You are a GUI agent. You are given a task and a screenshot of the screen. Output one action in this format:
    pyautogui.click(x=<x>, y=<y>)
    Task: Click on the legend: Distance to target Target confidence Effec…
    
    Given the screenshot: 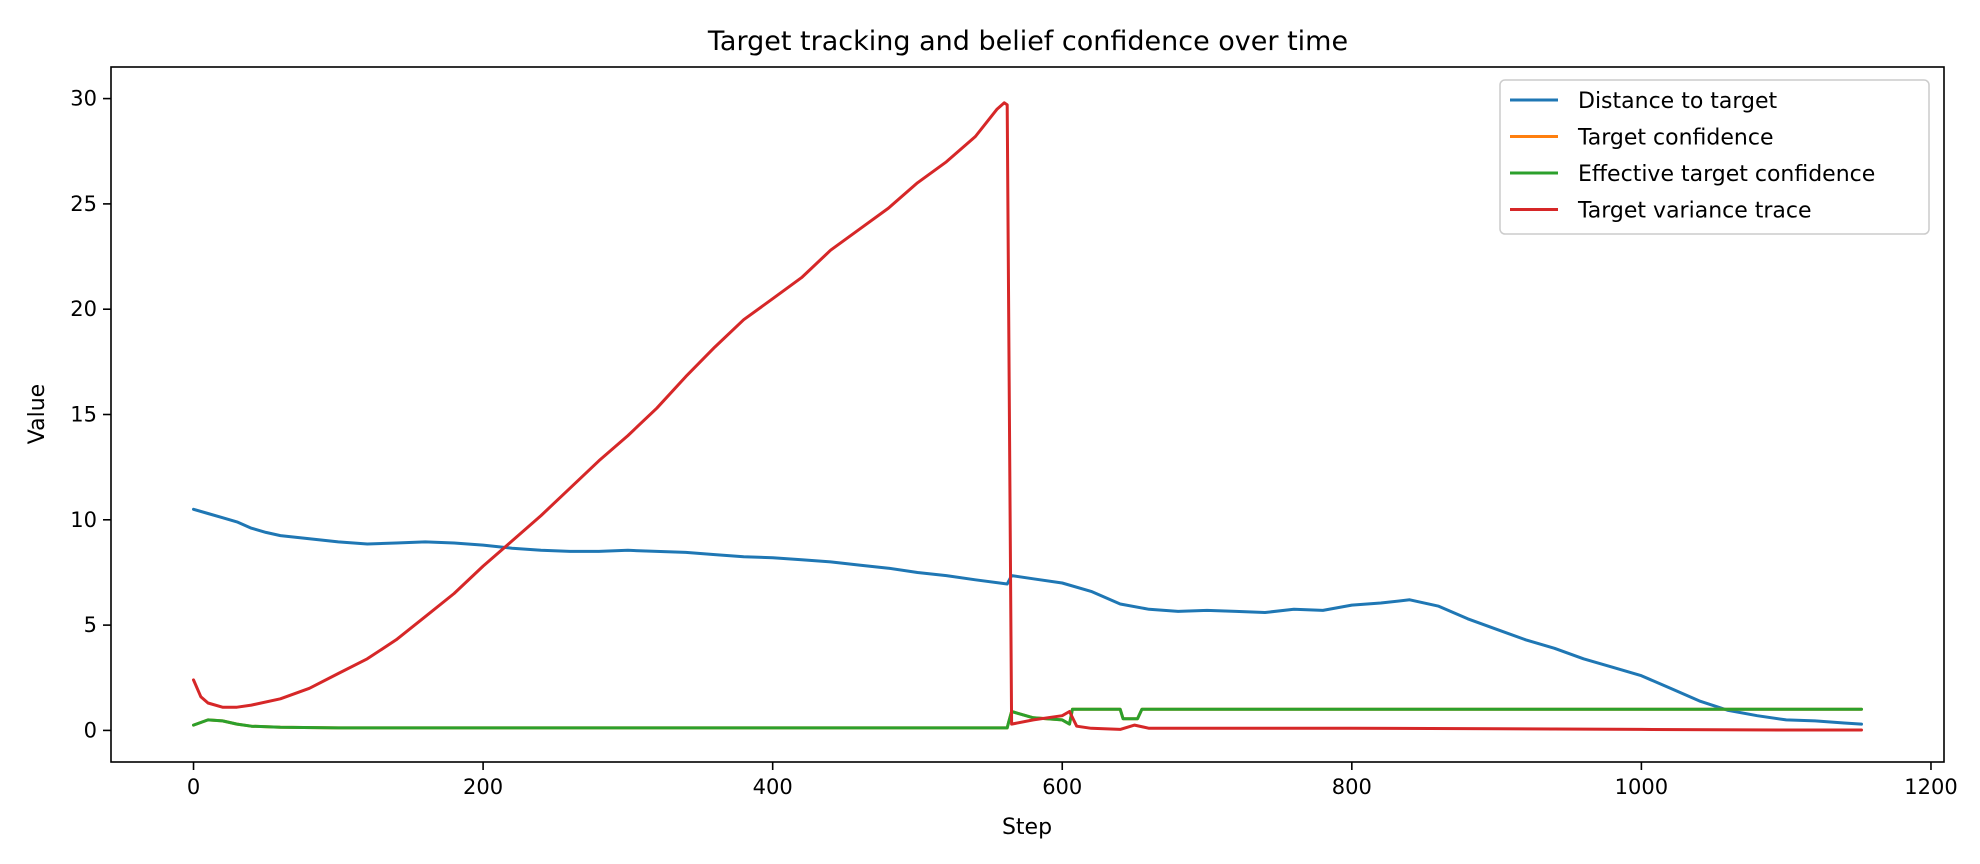 What is the action you would take?
    pyautogui.click(x=1714, y=157)
    